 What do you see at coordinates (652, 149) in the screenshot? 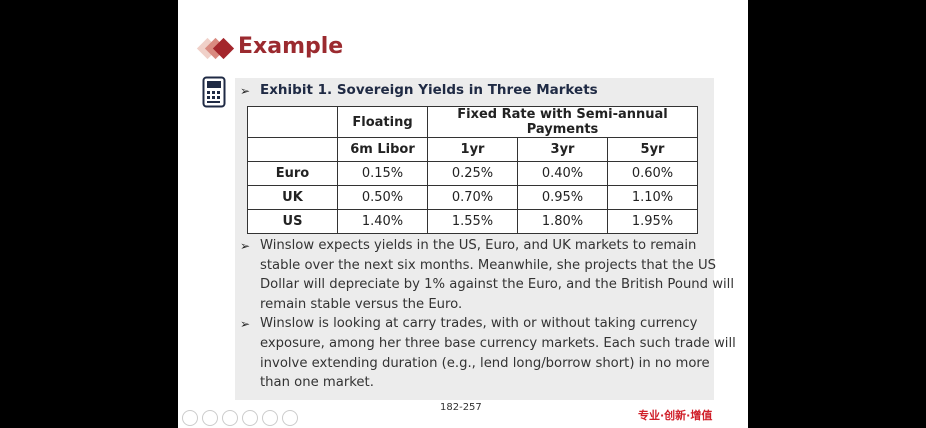
I see `header-cell: 5yr` at bounding box center [652, 149].